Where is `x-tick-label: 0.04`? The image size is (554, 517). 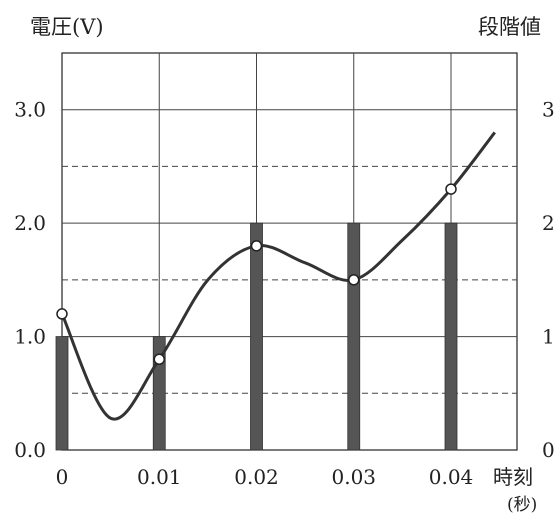 x-tick-label: 0.04 is located at coordinates (451, 477).